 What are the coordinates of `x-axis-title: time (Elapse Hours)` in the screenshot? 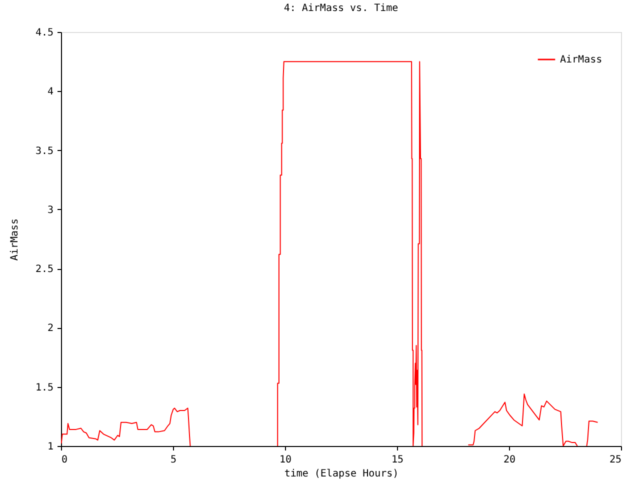 It's located at (341, 474).